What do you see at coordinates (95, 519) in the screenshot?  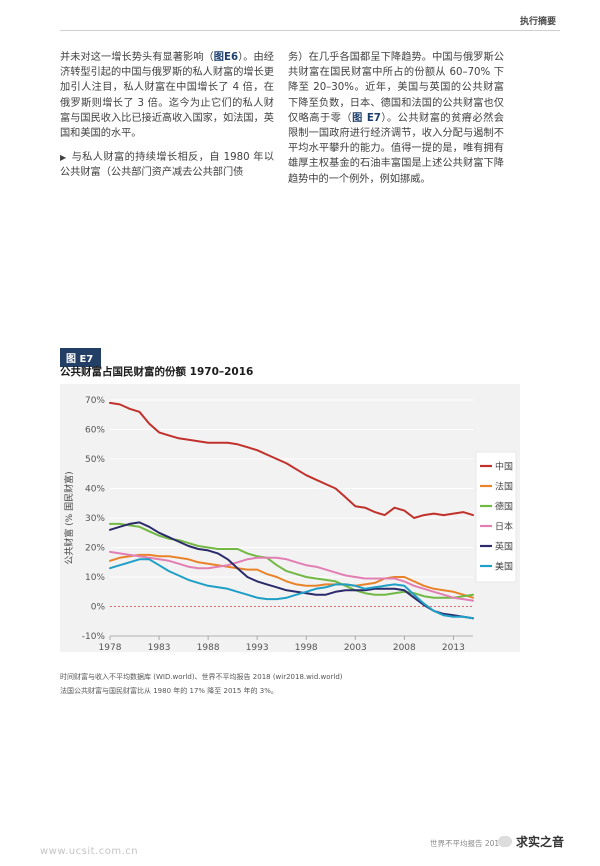 I see `y-tick-label: 30%` at bounding box center [95, 519].